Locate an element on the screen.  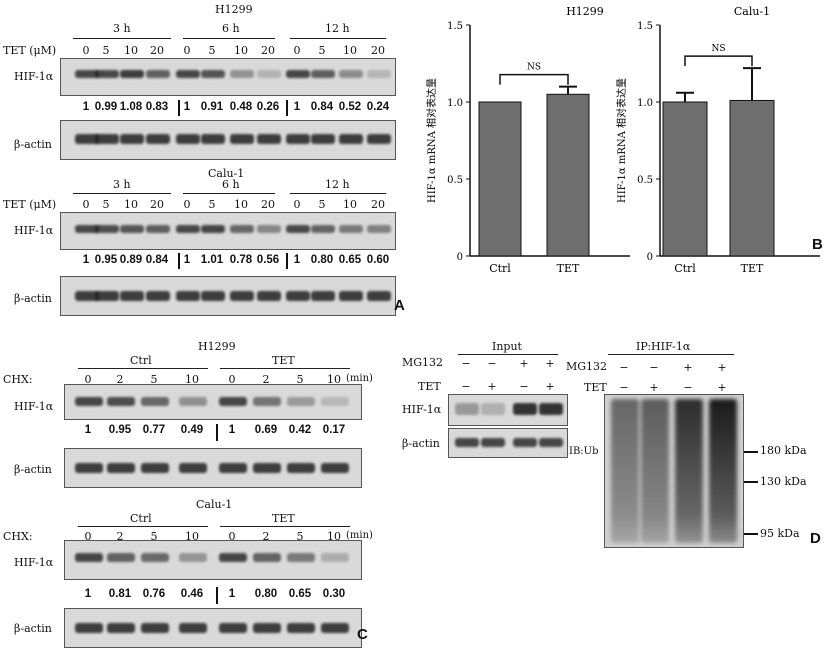
quant-value: 0.99 is located at coordinates (106, 107).